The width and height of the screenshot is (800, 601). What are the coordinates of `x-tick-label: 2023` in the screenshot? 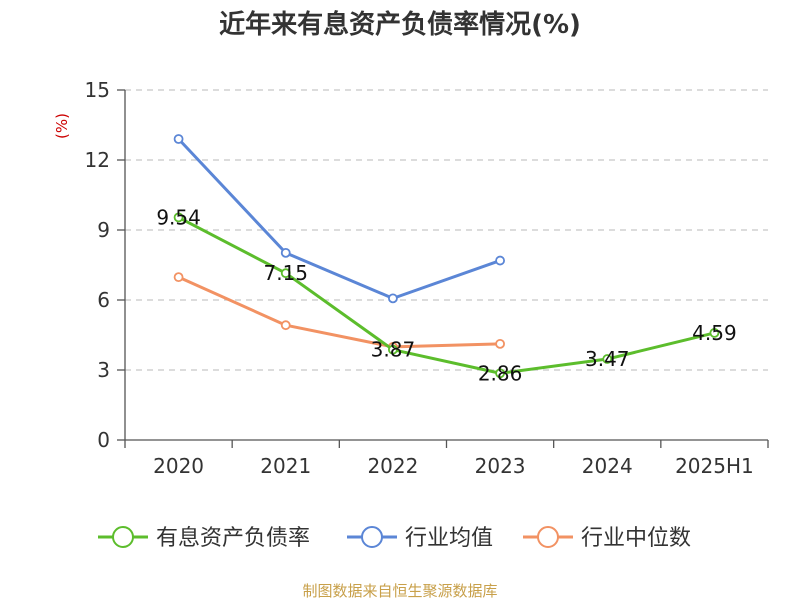 It's located at (500, 466).